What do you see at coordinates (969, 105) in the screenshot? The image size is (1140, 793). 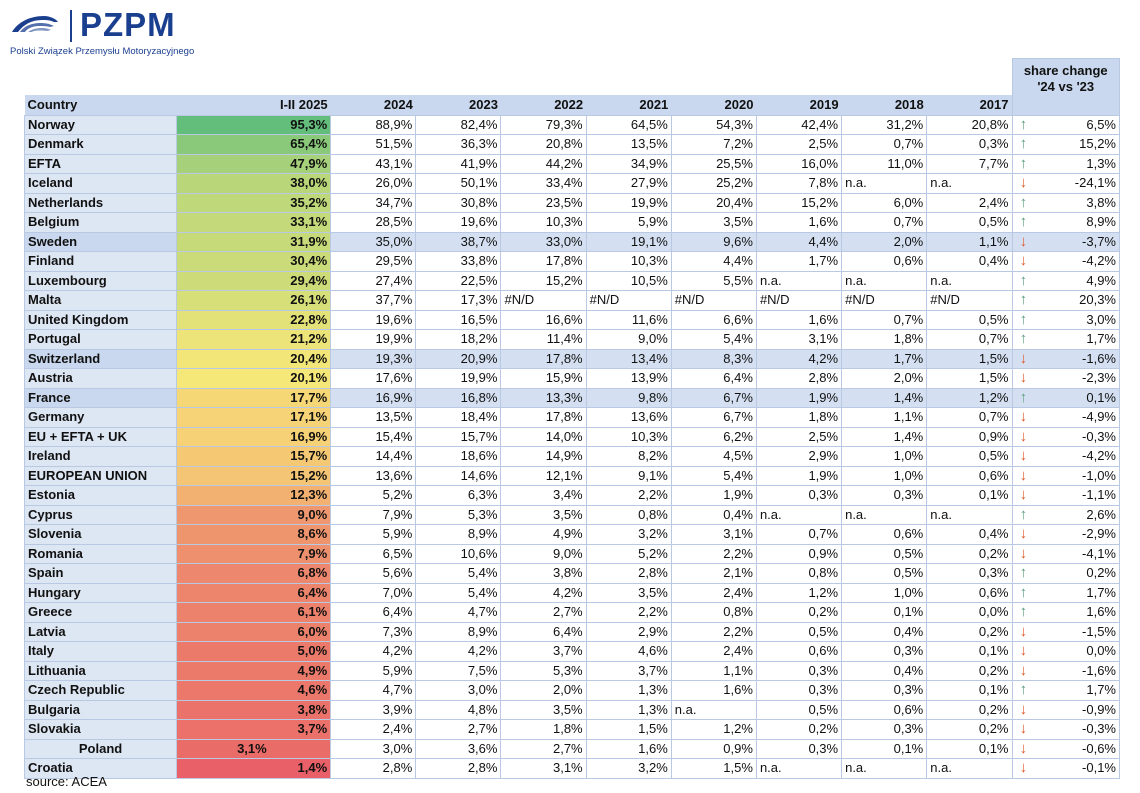 I see `column-header-2017: 2017` at bounding box center [969, 105].